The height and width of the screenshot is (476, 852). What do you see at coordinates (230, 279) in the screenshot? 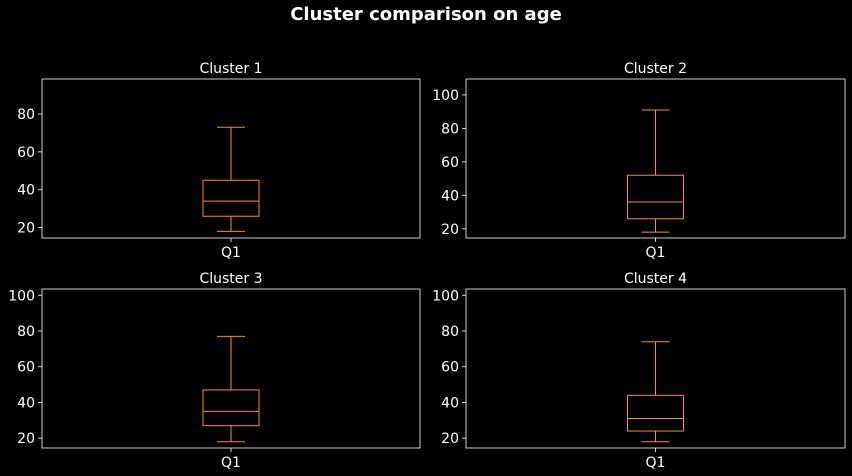
I see `subplot-title: Cluster 3` at bounding box center [230, 279].